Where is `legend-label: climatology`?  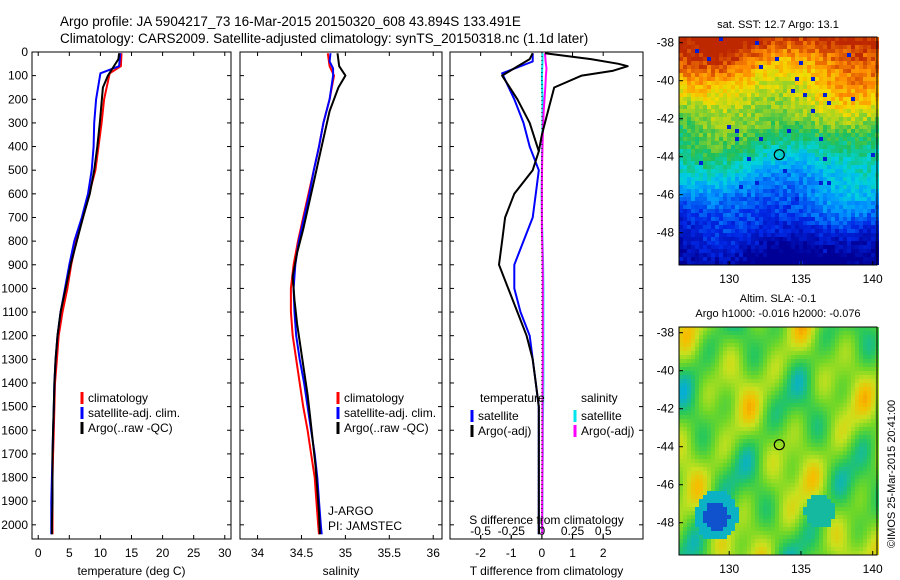 legend-label: climatology is located at coordinates (374, 398).